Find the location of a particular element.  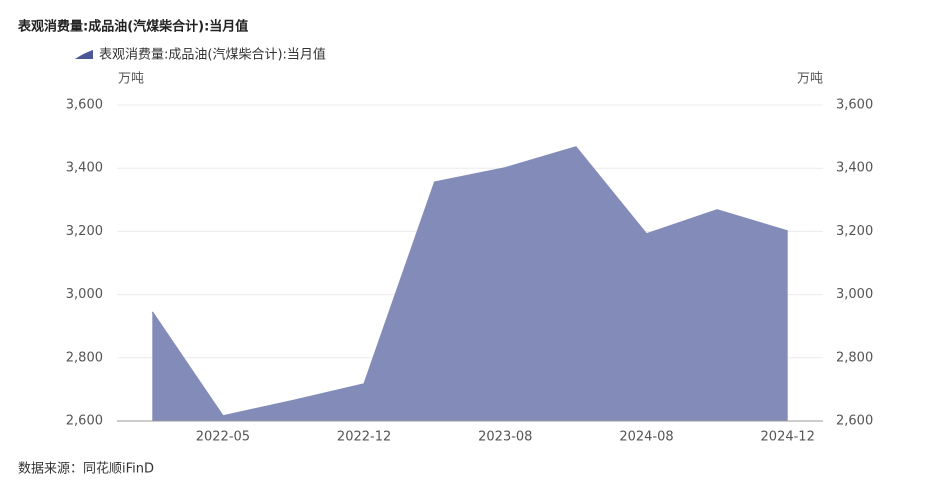

y-tick-label: 3,600 is located at coordinates (84, 105).